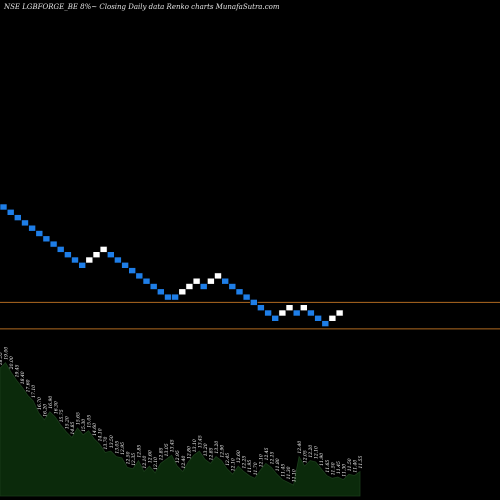 The height and width of the screenshot is (500, 500). I want to click on volume-label: 14.10, so click(101, 434).